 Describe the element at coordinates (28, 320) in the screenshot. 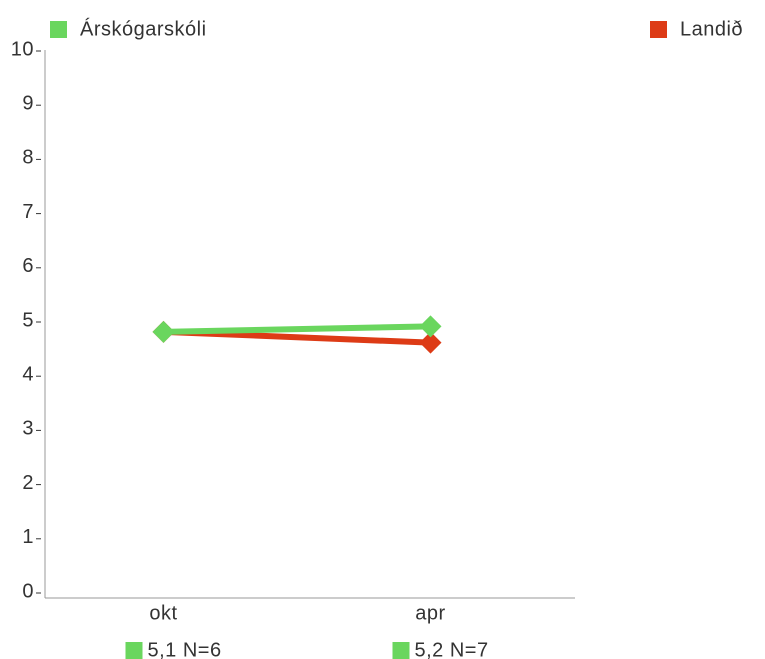

I see `y-tick-label: 5` at that location.